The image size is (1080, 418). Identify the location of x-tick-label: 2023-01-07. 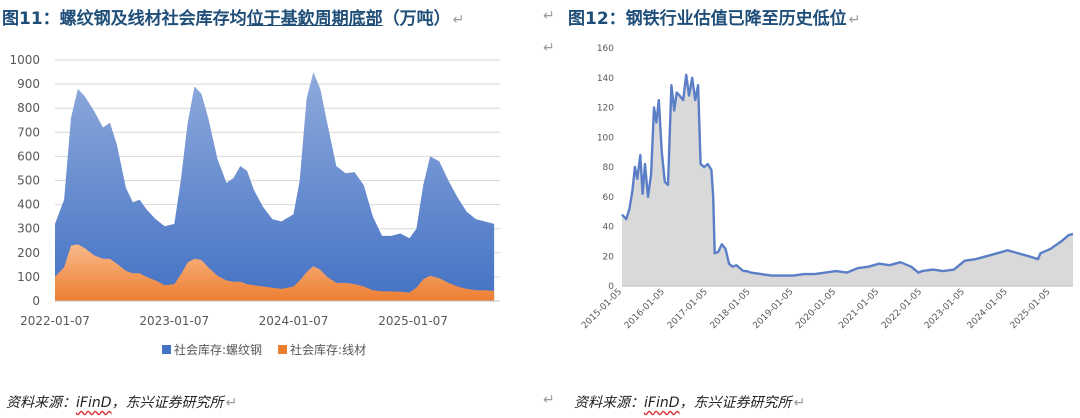
(174, 321).